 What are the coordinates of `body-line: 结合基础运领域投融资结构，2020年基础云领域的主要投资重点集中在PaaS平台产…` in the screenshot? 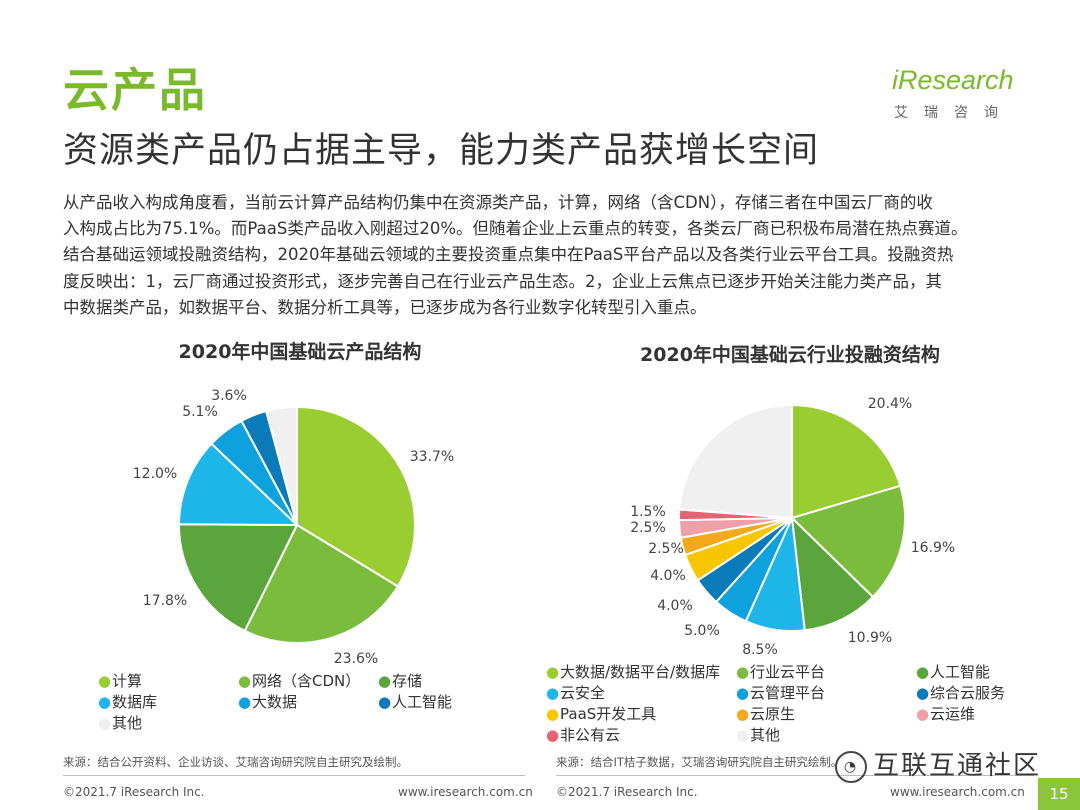 It's located at (508, 255).